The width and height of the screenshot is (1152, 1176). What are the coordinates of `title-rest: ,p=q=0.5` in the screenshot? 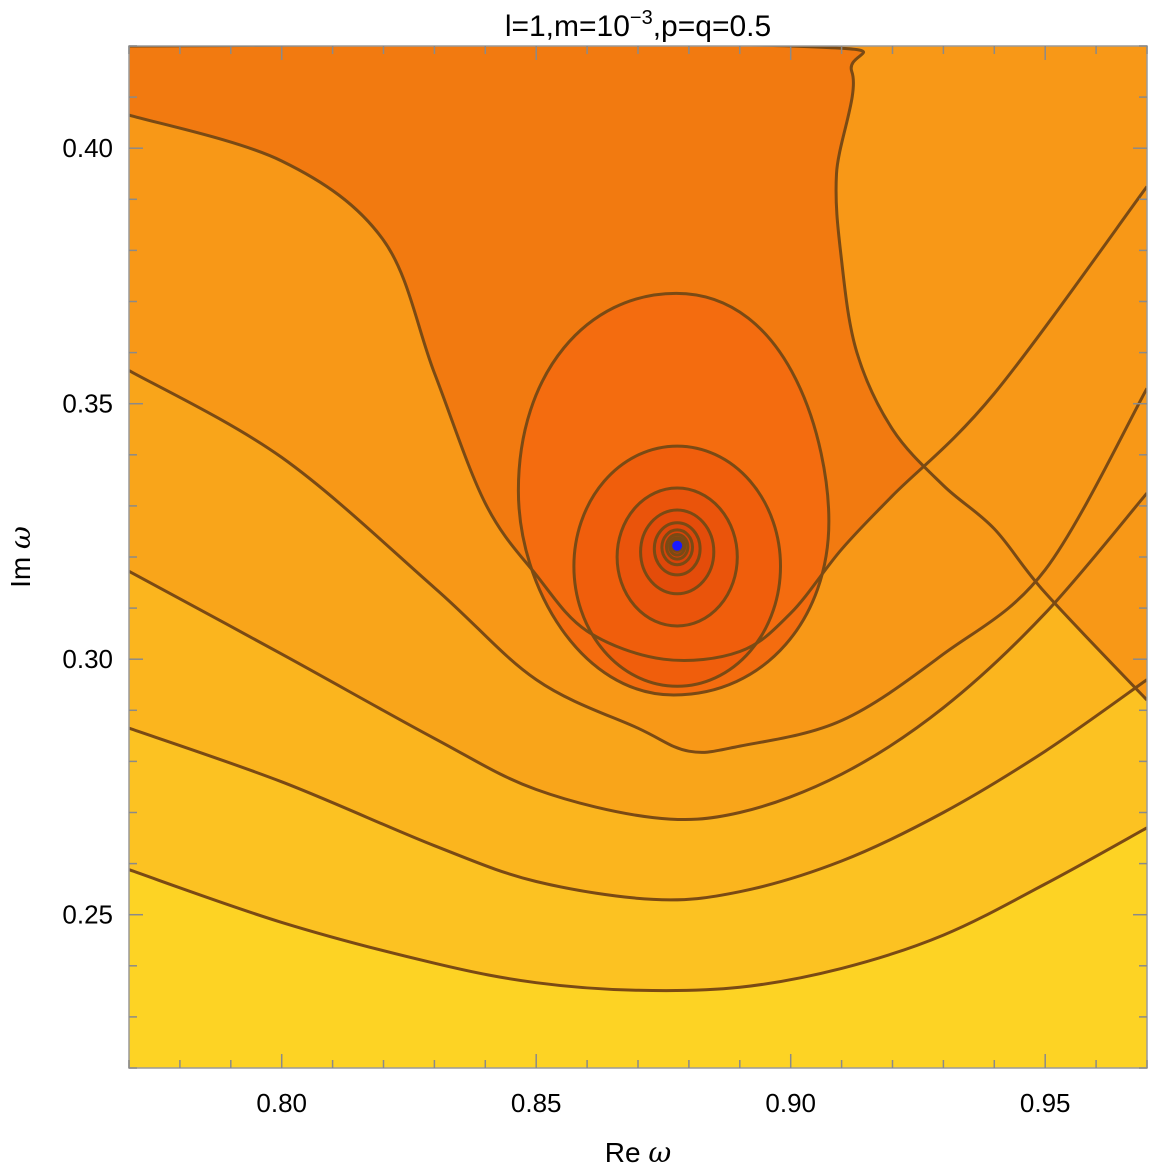 It's located at (712, 26).